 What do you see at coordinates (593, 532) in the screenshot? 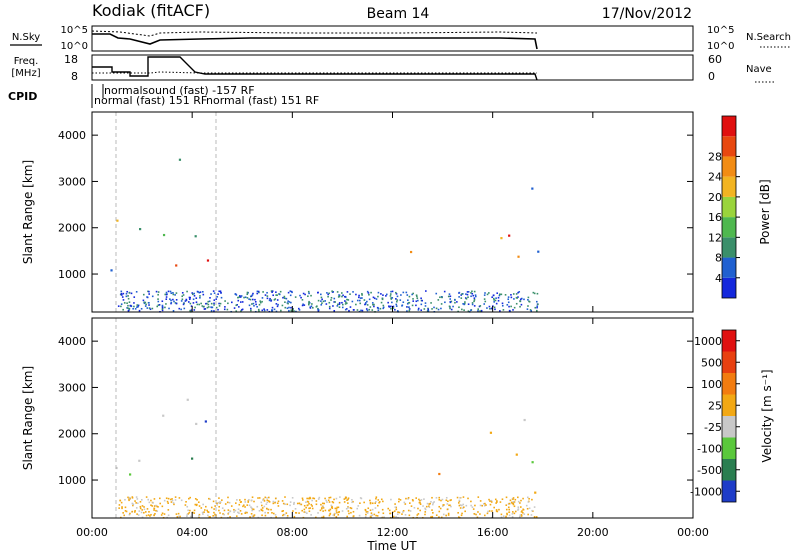
I see `x-tick-label: 20:00` at bounding box center [593, 532].